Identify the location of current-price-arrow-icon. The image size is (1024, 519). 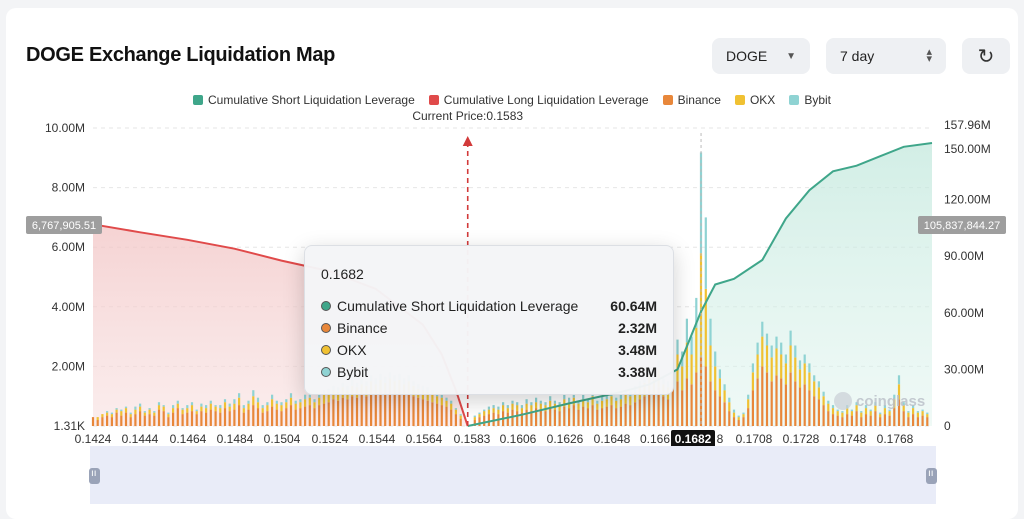
(467, 141).